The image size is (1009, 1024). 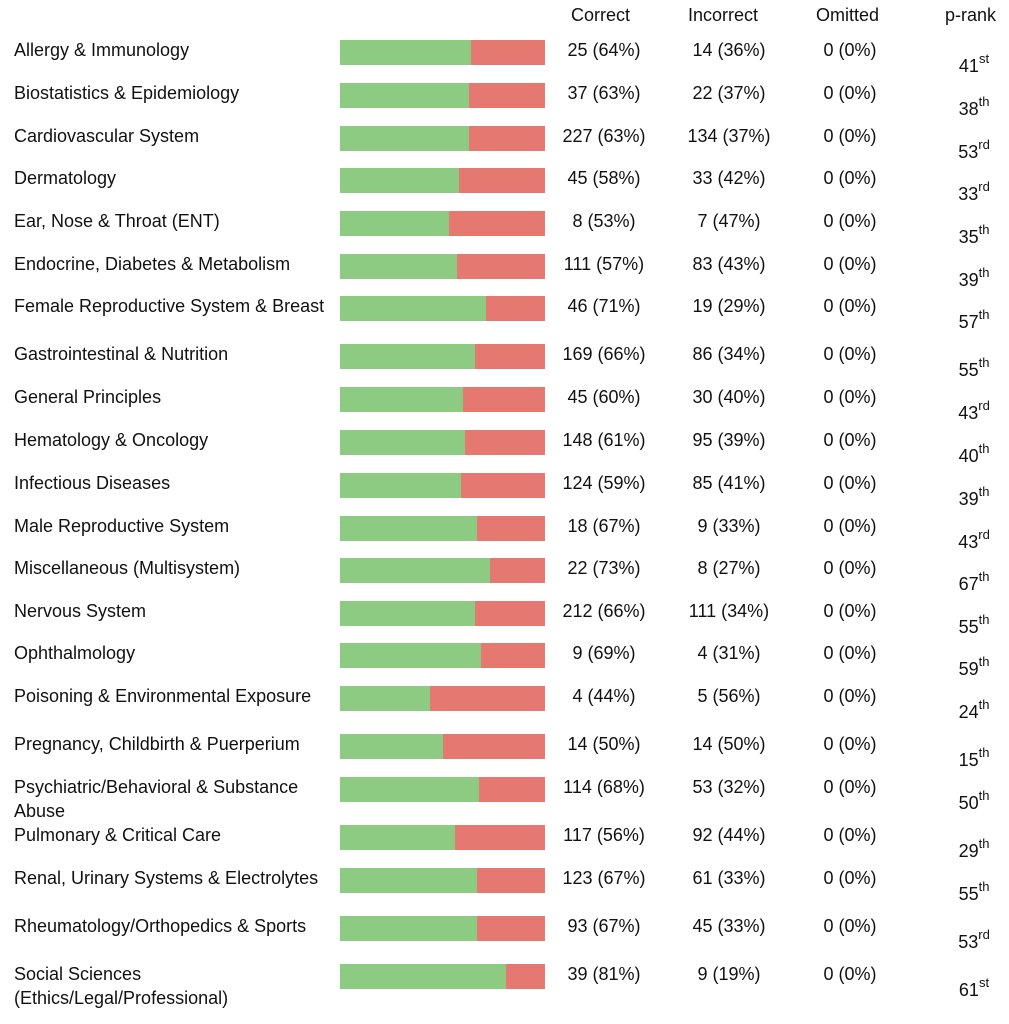 What do you see at coordinates (968, 152) in the screenshot?
I see `p-rank-number: 53` at bounding box center [968, 152].